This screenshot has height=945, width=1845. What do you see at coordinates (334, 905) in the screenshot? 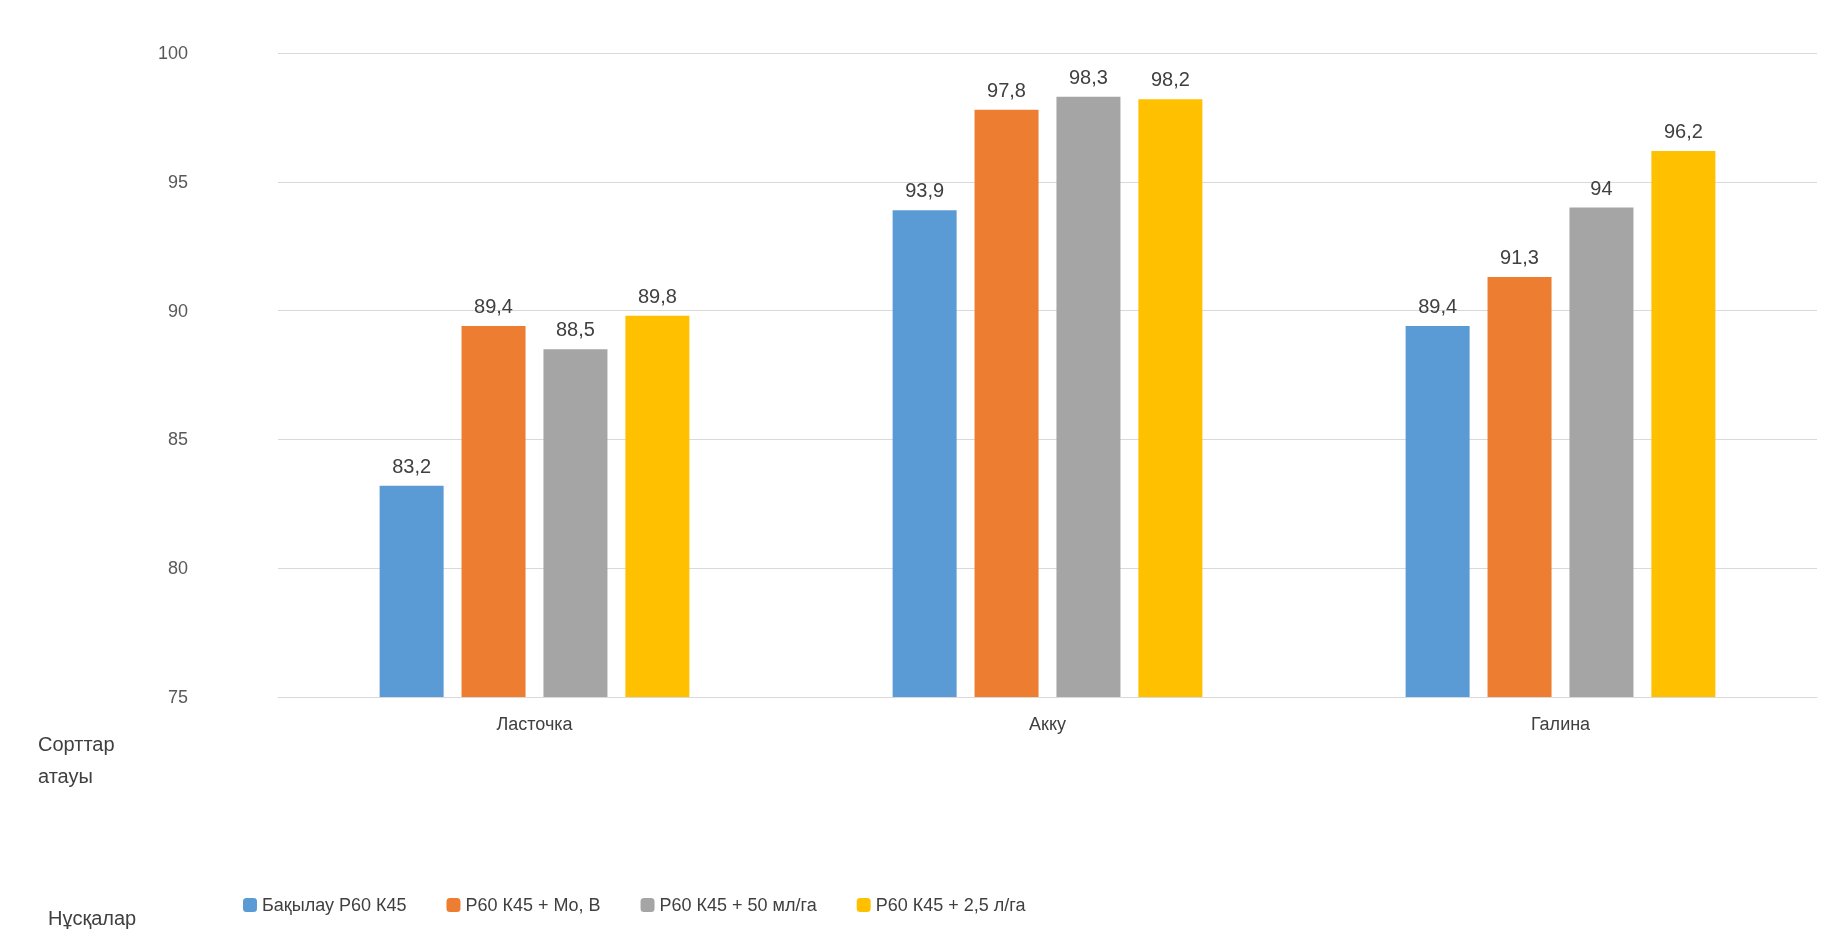
I see `legend-label: Бақылау Р60 К45` at bounding box center [334, 905].